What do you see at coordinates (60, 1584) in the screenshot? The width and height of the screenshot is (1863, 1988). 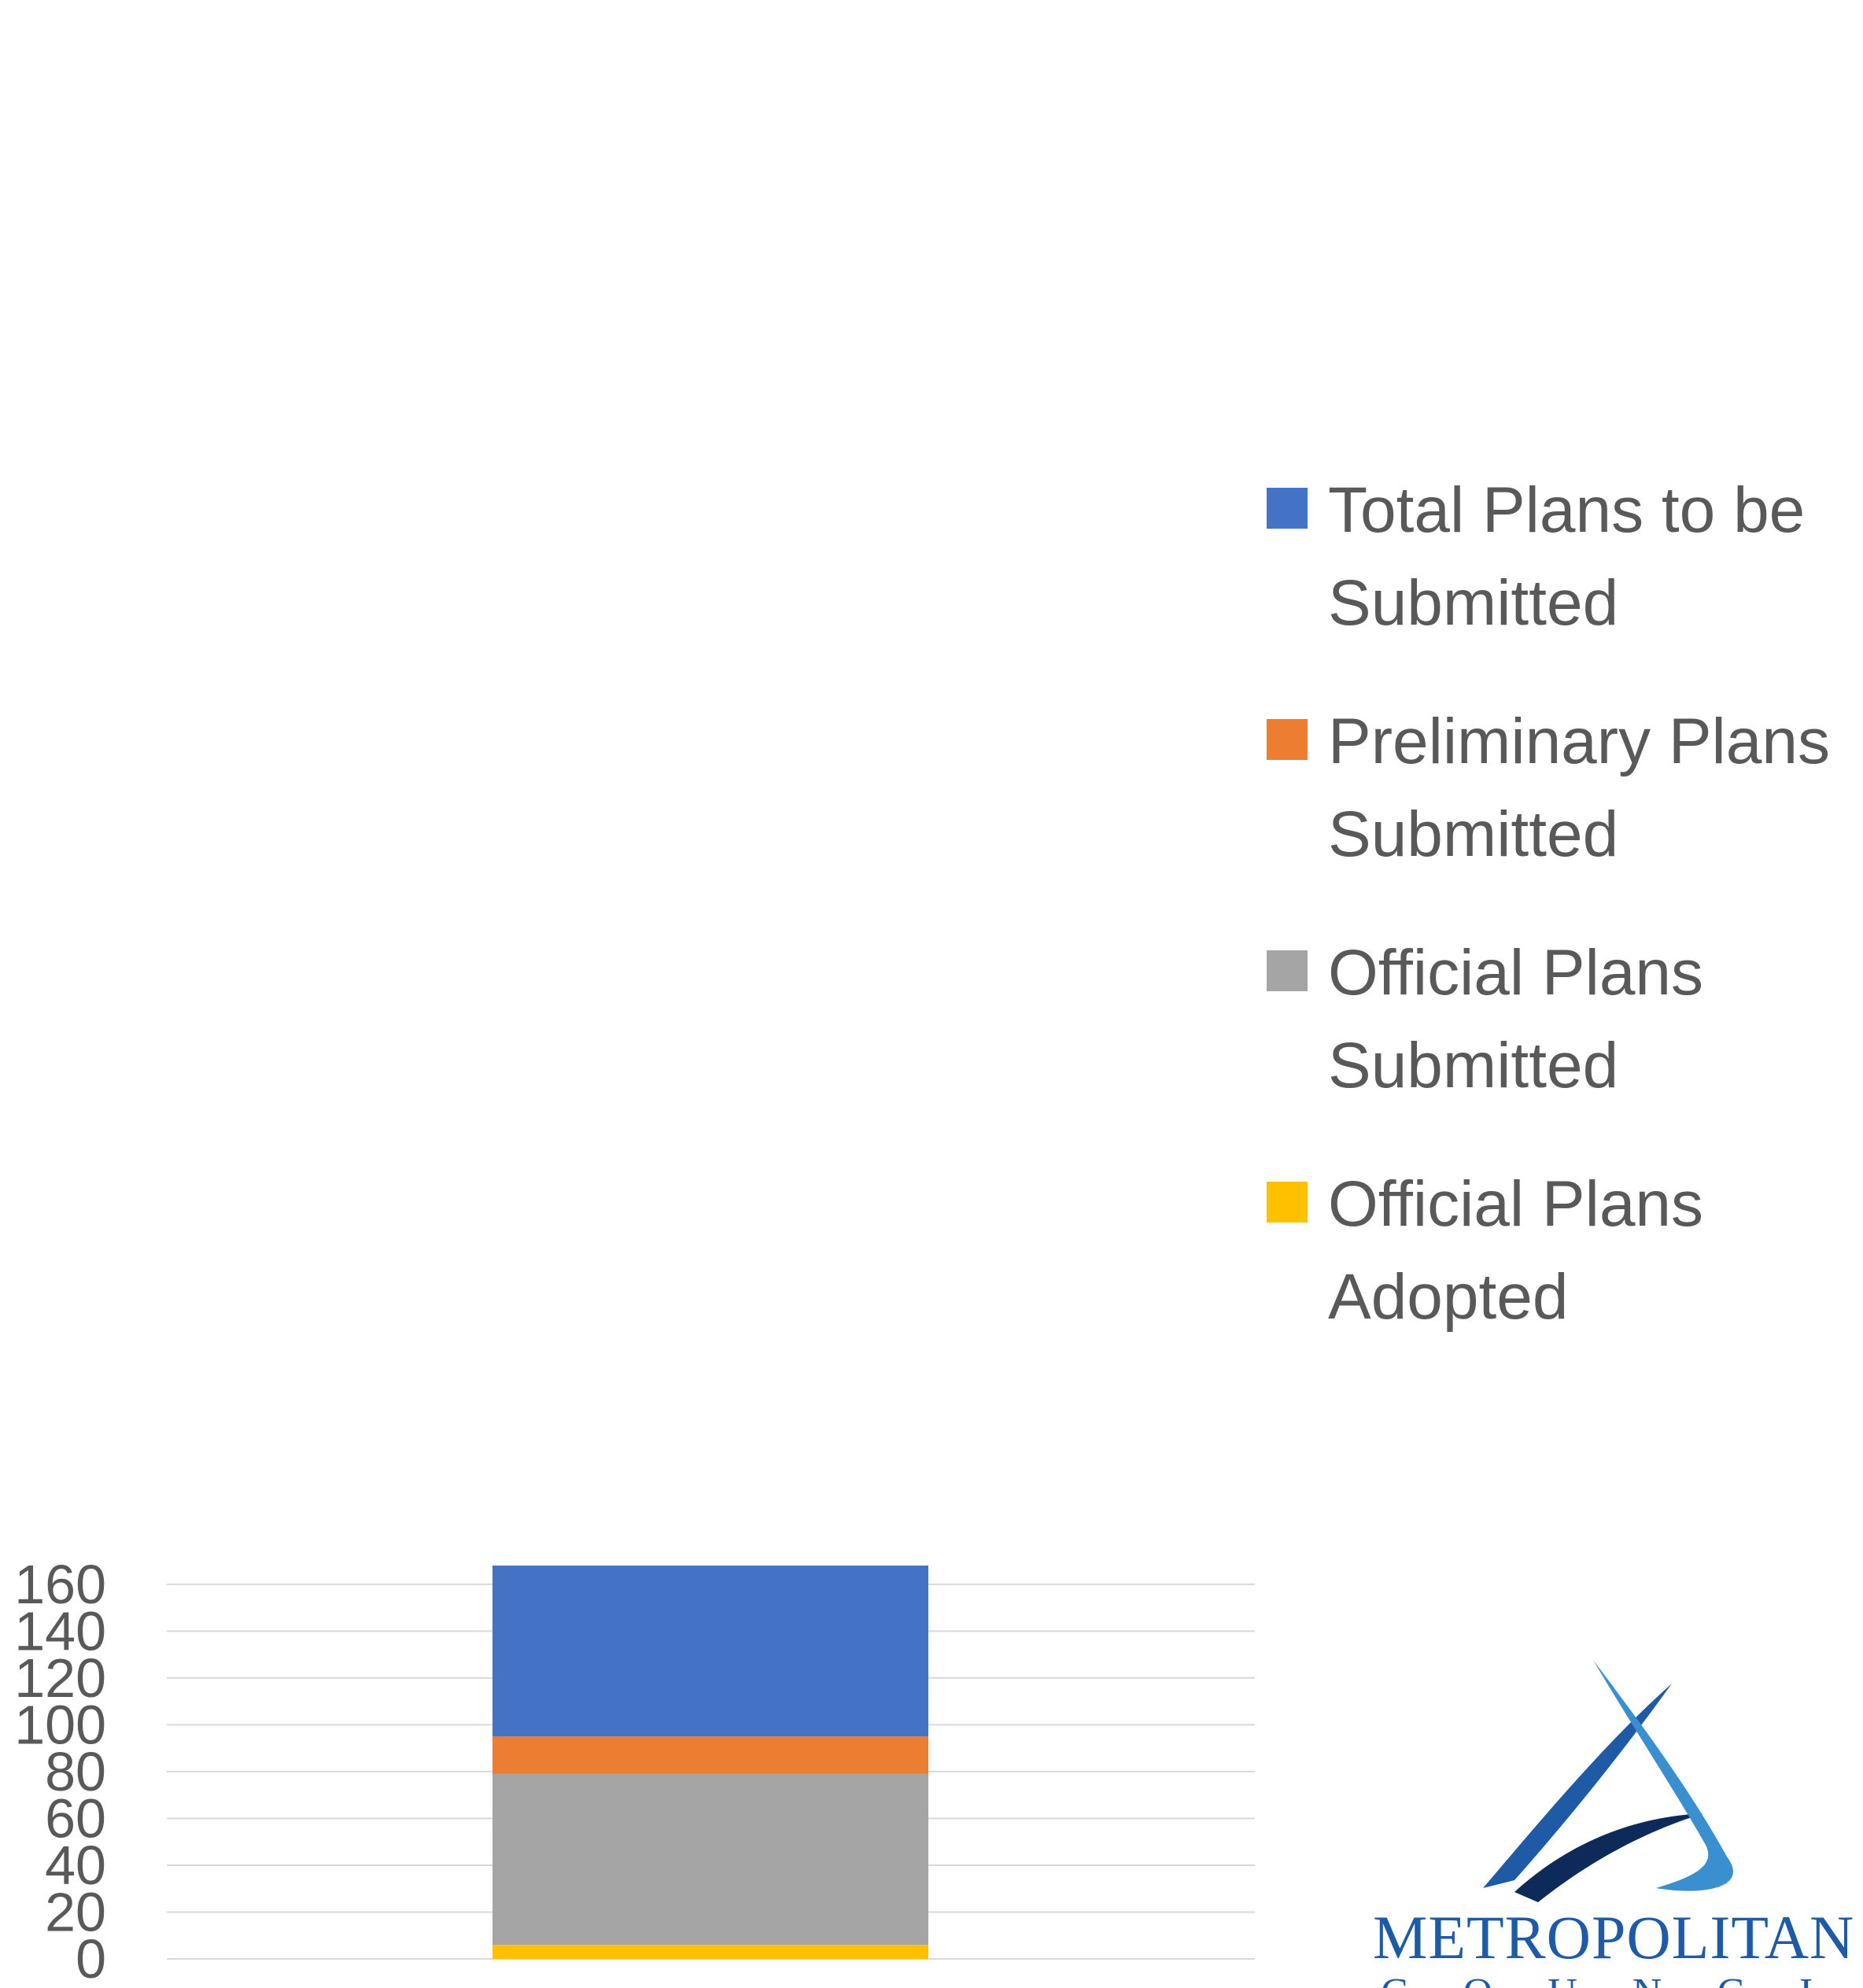 I see `y-tick-label: 160` at bounding box center [60, 1584].